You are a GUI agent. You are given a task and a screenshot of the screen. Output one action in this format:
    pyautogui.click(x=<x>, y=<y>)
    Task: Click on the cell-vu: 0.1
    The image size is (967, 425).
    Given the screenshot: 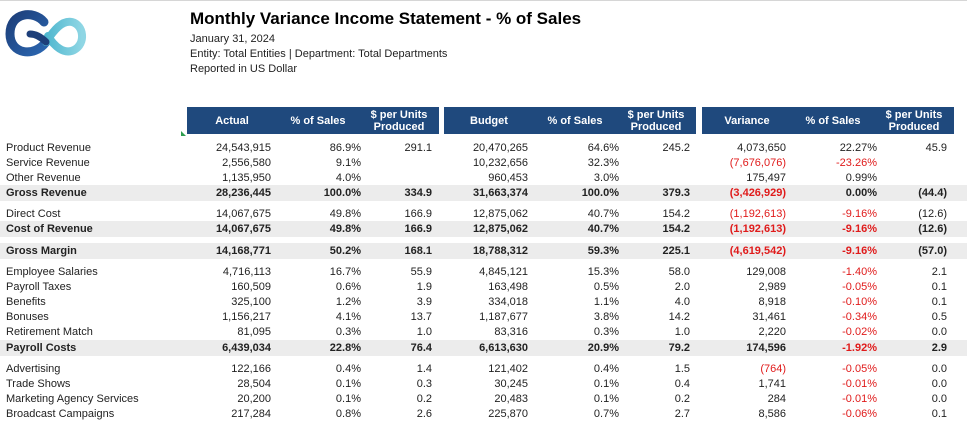 What is the action you would take?
    pyautogui.click(x=939, y=287)
    